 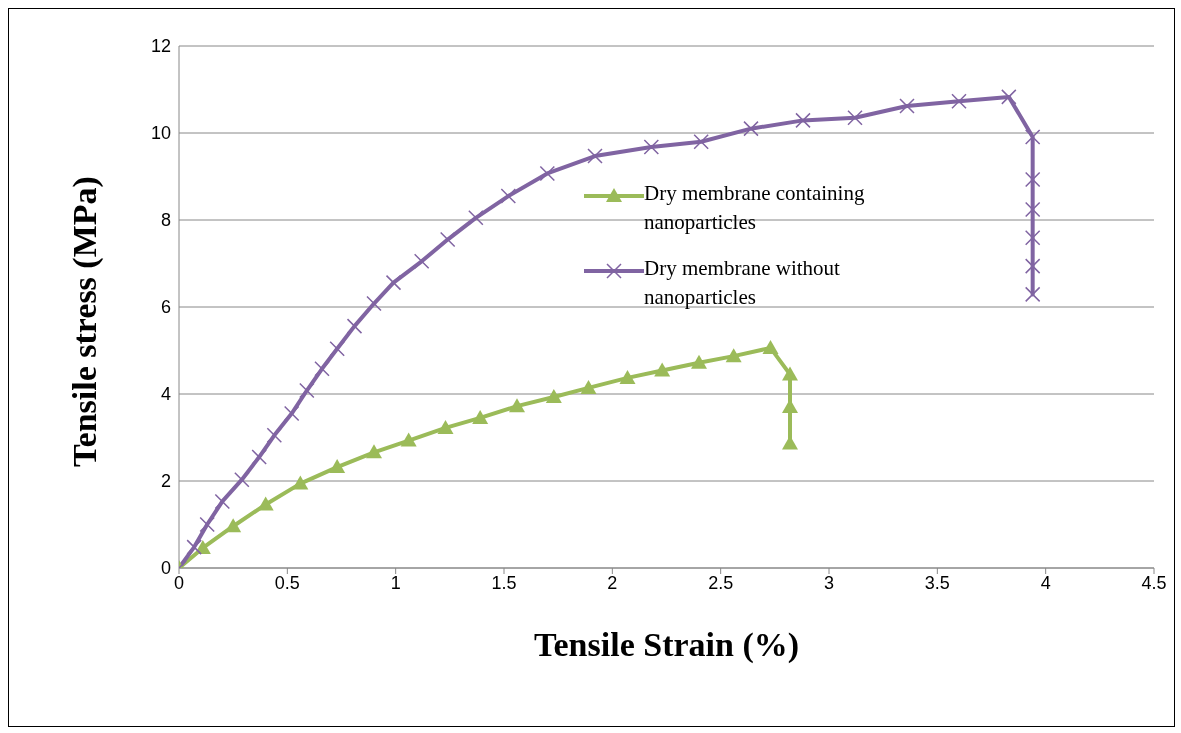 What do you see at coordinates (755, 208) in the screenshot?
I see `legend-label: Dry membrane containing nanoparticles` at bounding box center [755, 208].